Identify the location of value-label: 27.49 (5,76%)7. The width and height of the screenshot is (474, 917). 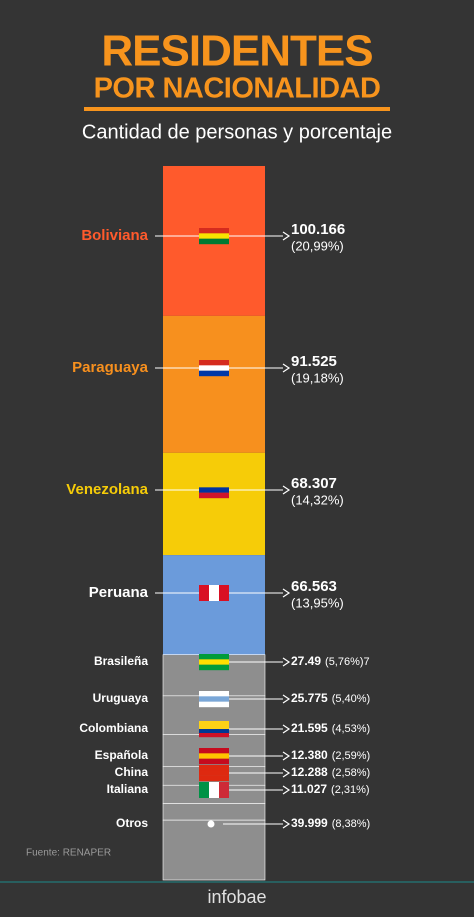
(330, 661).